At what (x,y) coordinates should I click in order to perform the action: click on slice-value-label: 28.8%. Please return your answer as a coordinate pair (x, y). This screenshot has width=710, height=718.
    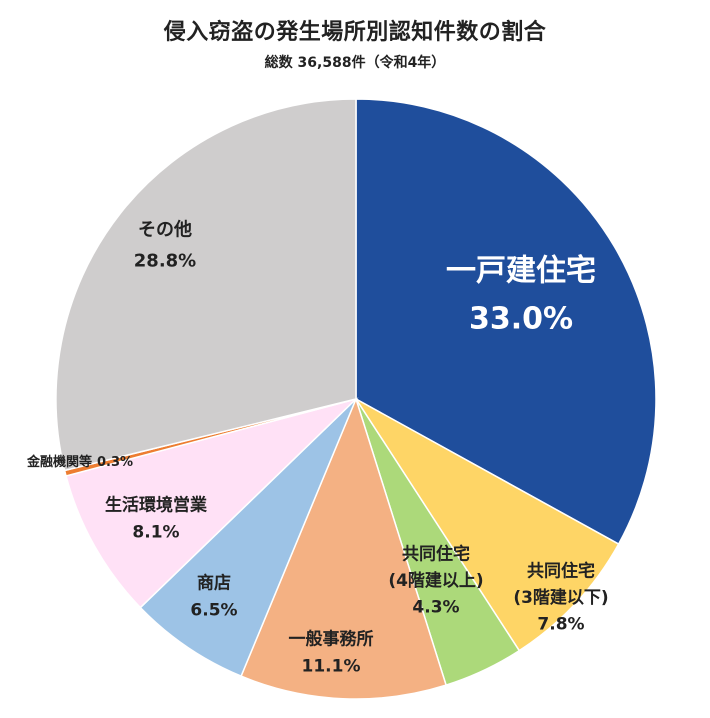
    Looking at the image, I should click on (165, 260).